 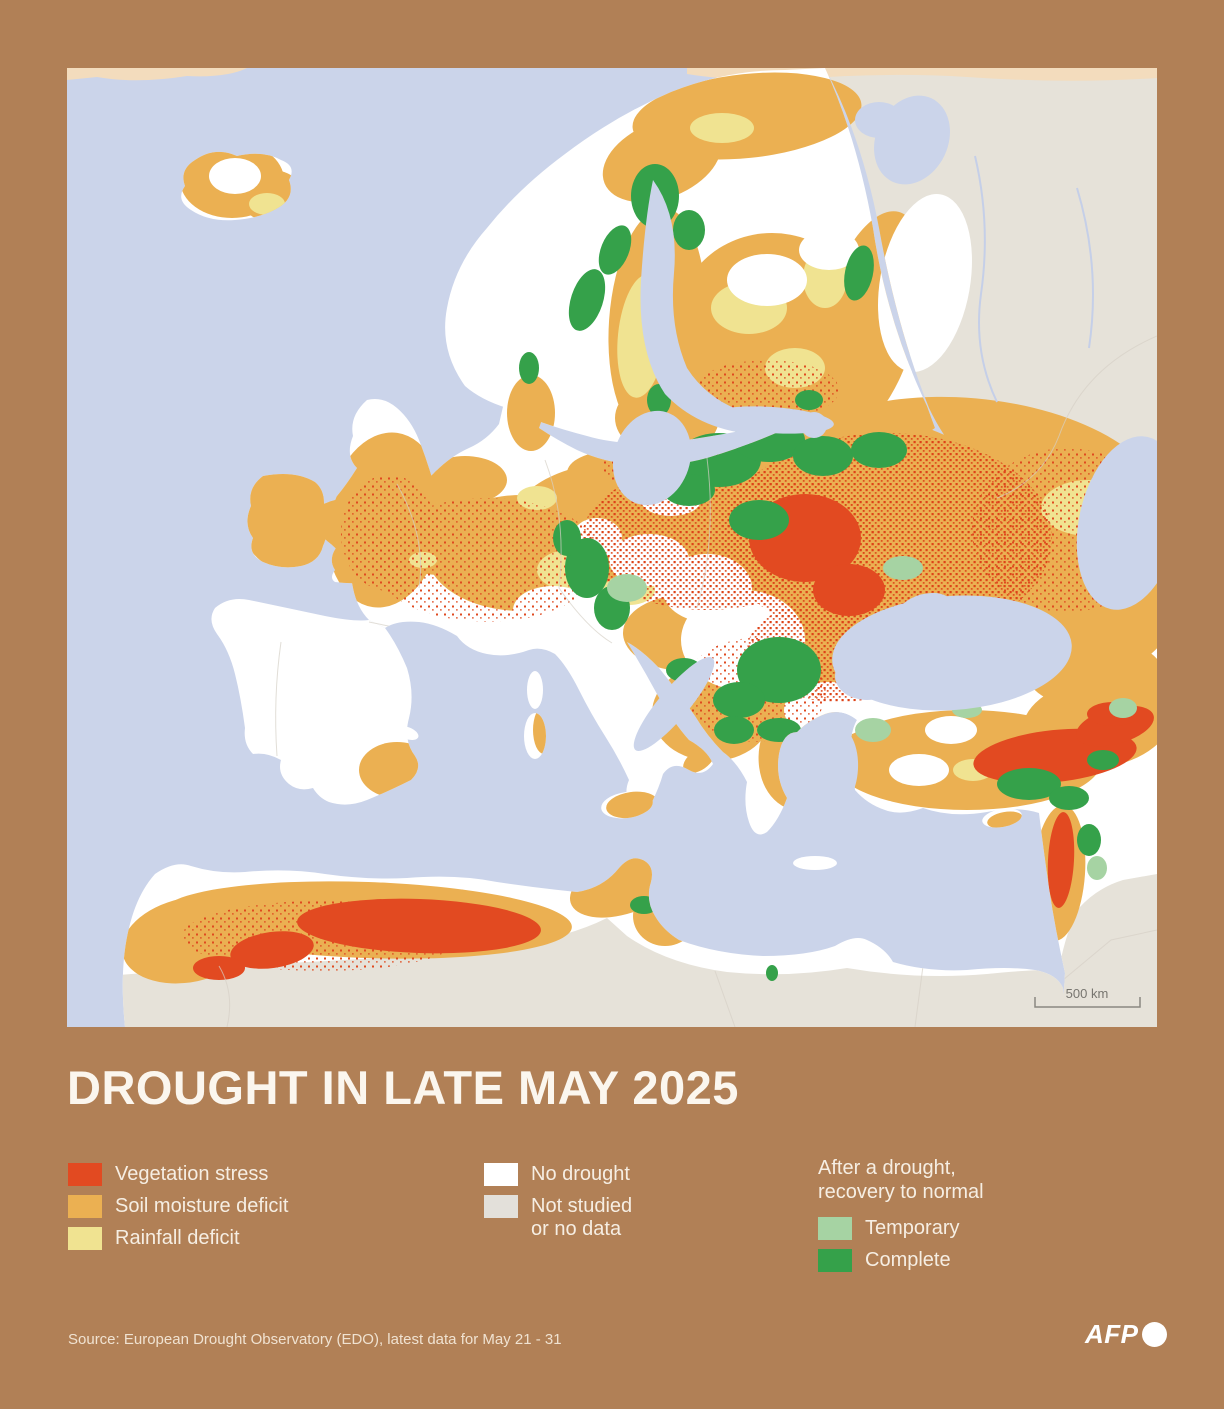 What do you see at coordinates (535, 690) in the screenshot?
I see `island-corsica` at bounding box center [535, 690].